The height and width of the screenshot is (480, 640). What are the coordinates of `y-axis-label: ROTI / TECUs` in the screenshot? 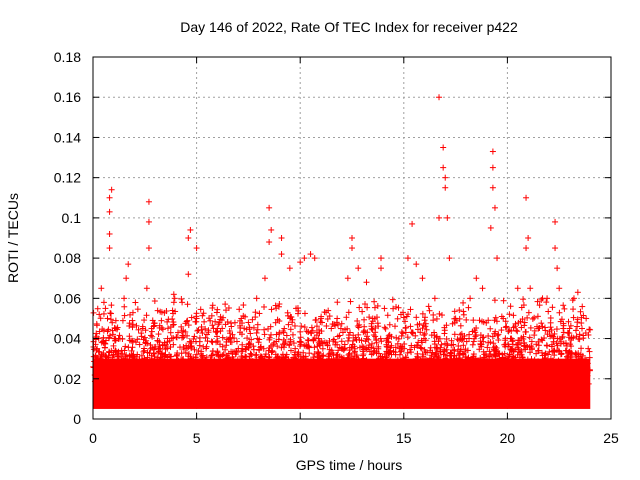 It's located at (13, 238).